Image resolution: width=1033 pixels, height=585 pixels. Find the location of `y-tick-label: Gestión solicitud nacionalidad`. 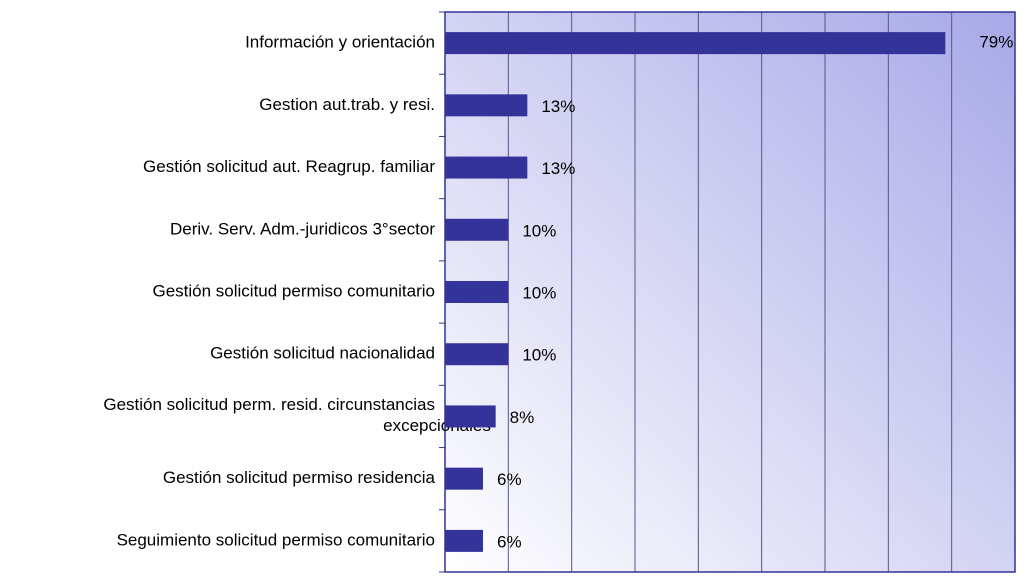

y-tick-label: Gestión solicitud nacionalidad is located at coordinates (322, 353).